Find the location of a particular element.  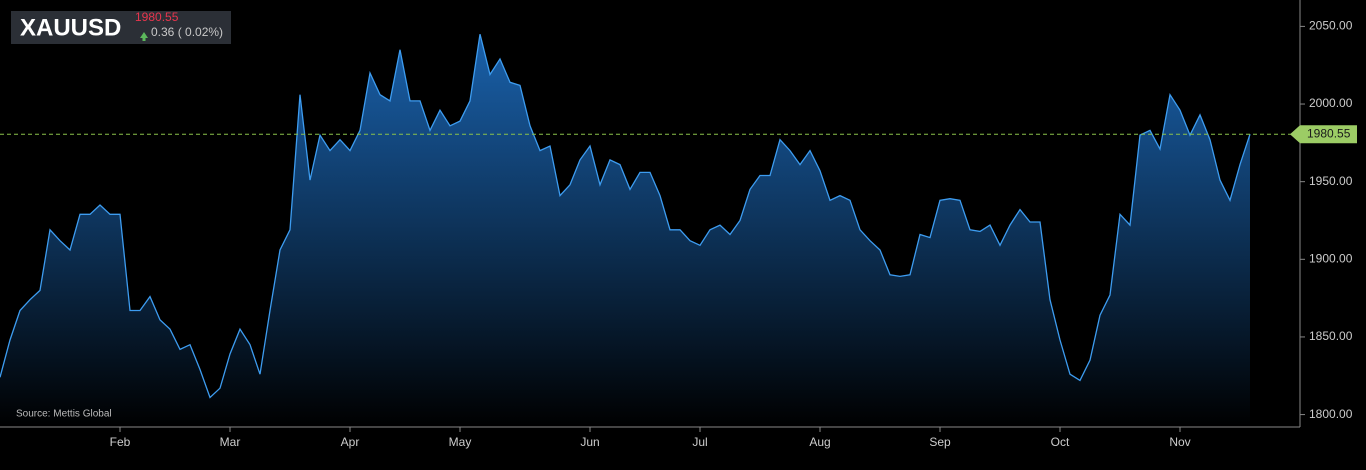

x-tick-label: Jun is located at coordinates (589, 442).